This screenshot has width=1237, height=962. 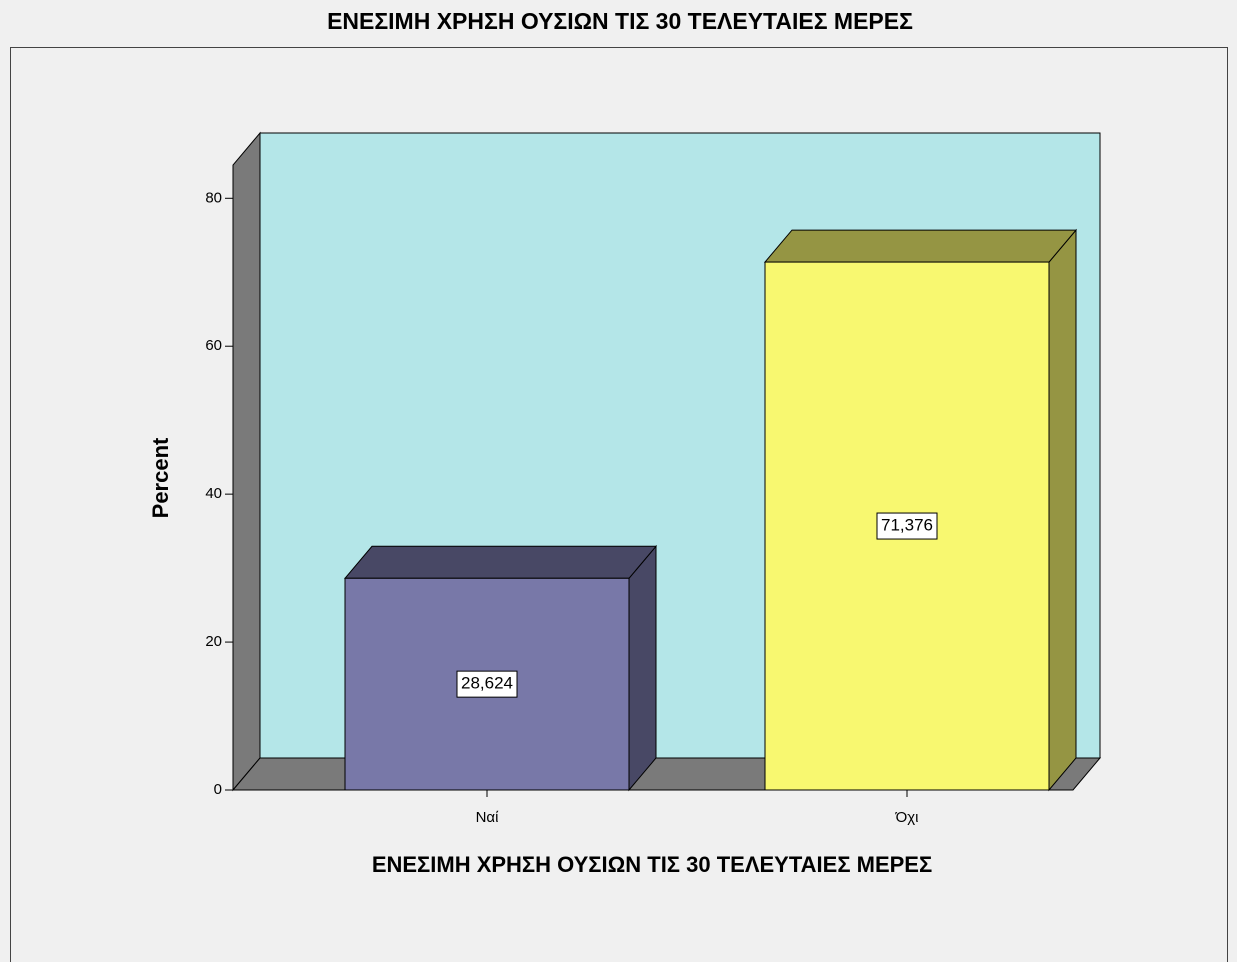 What do you see at coordinates (213, 197) in the screenshot?
I see `y-tick-label: 80` at bounding box center [213, 197].